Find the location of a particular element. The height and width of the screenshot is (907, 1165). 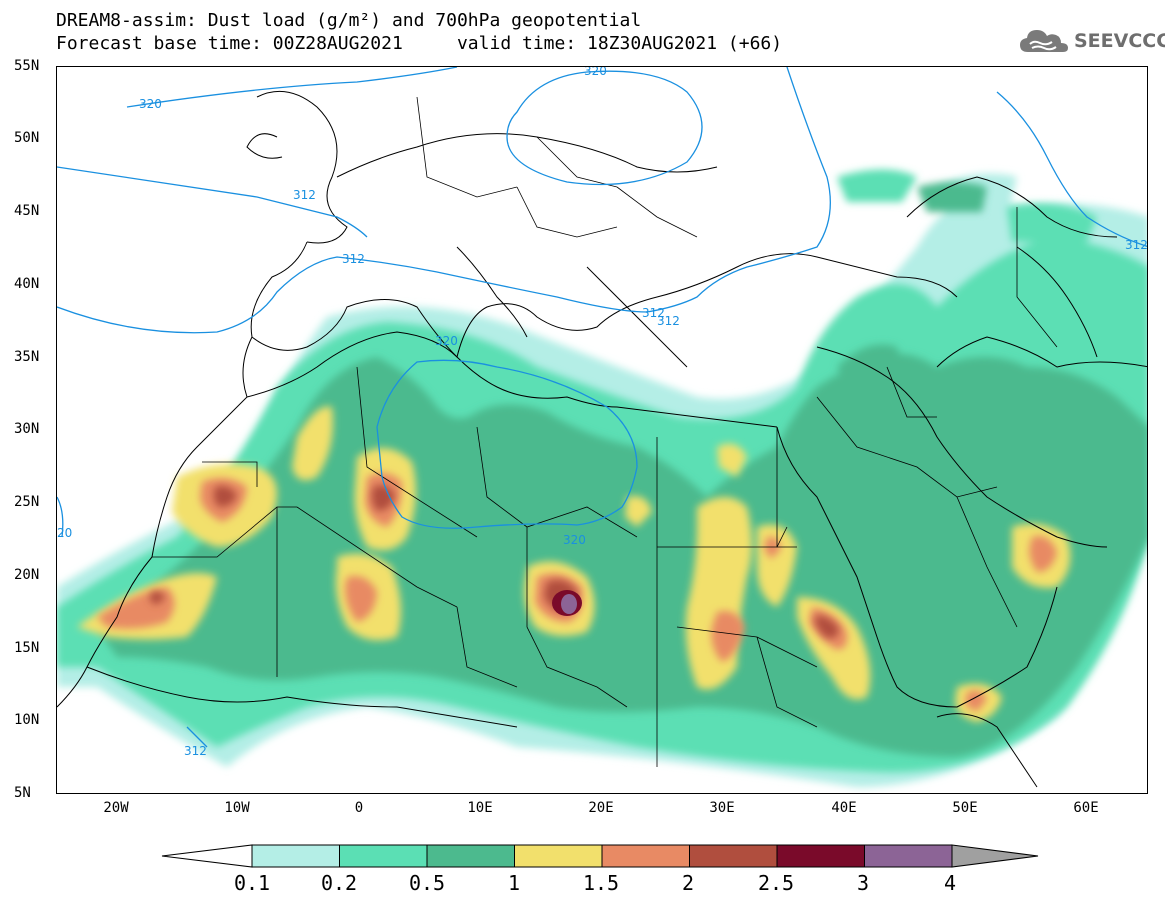

lat-label: 55N is located at coordinates (27, 66).